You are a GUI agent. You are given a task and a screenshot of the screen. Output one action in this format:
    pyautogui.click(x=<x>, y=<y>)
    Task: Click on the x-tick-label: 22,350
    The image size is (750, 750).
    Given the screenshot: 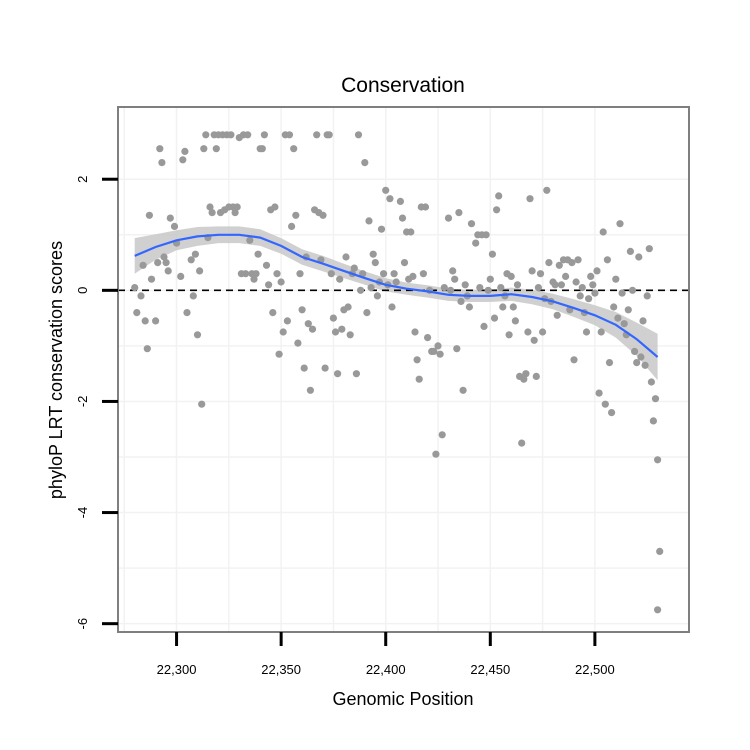 What is the action you would take?
    pyautogui.click(x=281, y=669)
    